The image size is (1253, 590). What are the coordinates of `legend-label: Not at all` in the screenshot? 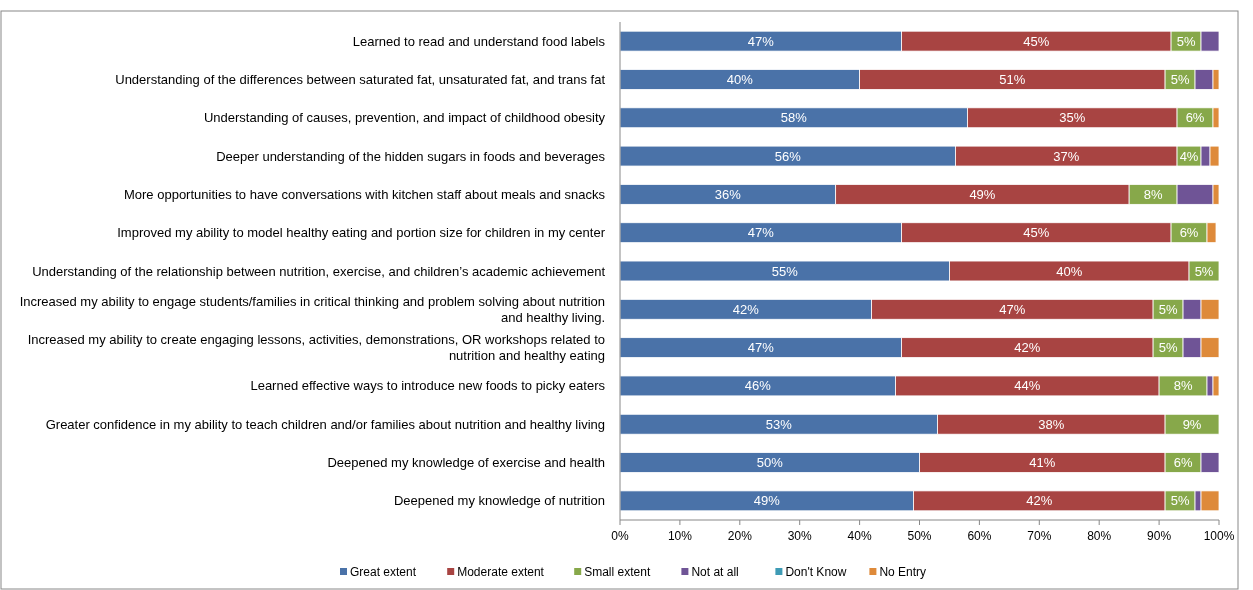 It's located at (715, 572).